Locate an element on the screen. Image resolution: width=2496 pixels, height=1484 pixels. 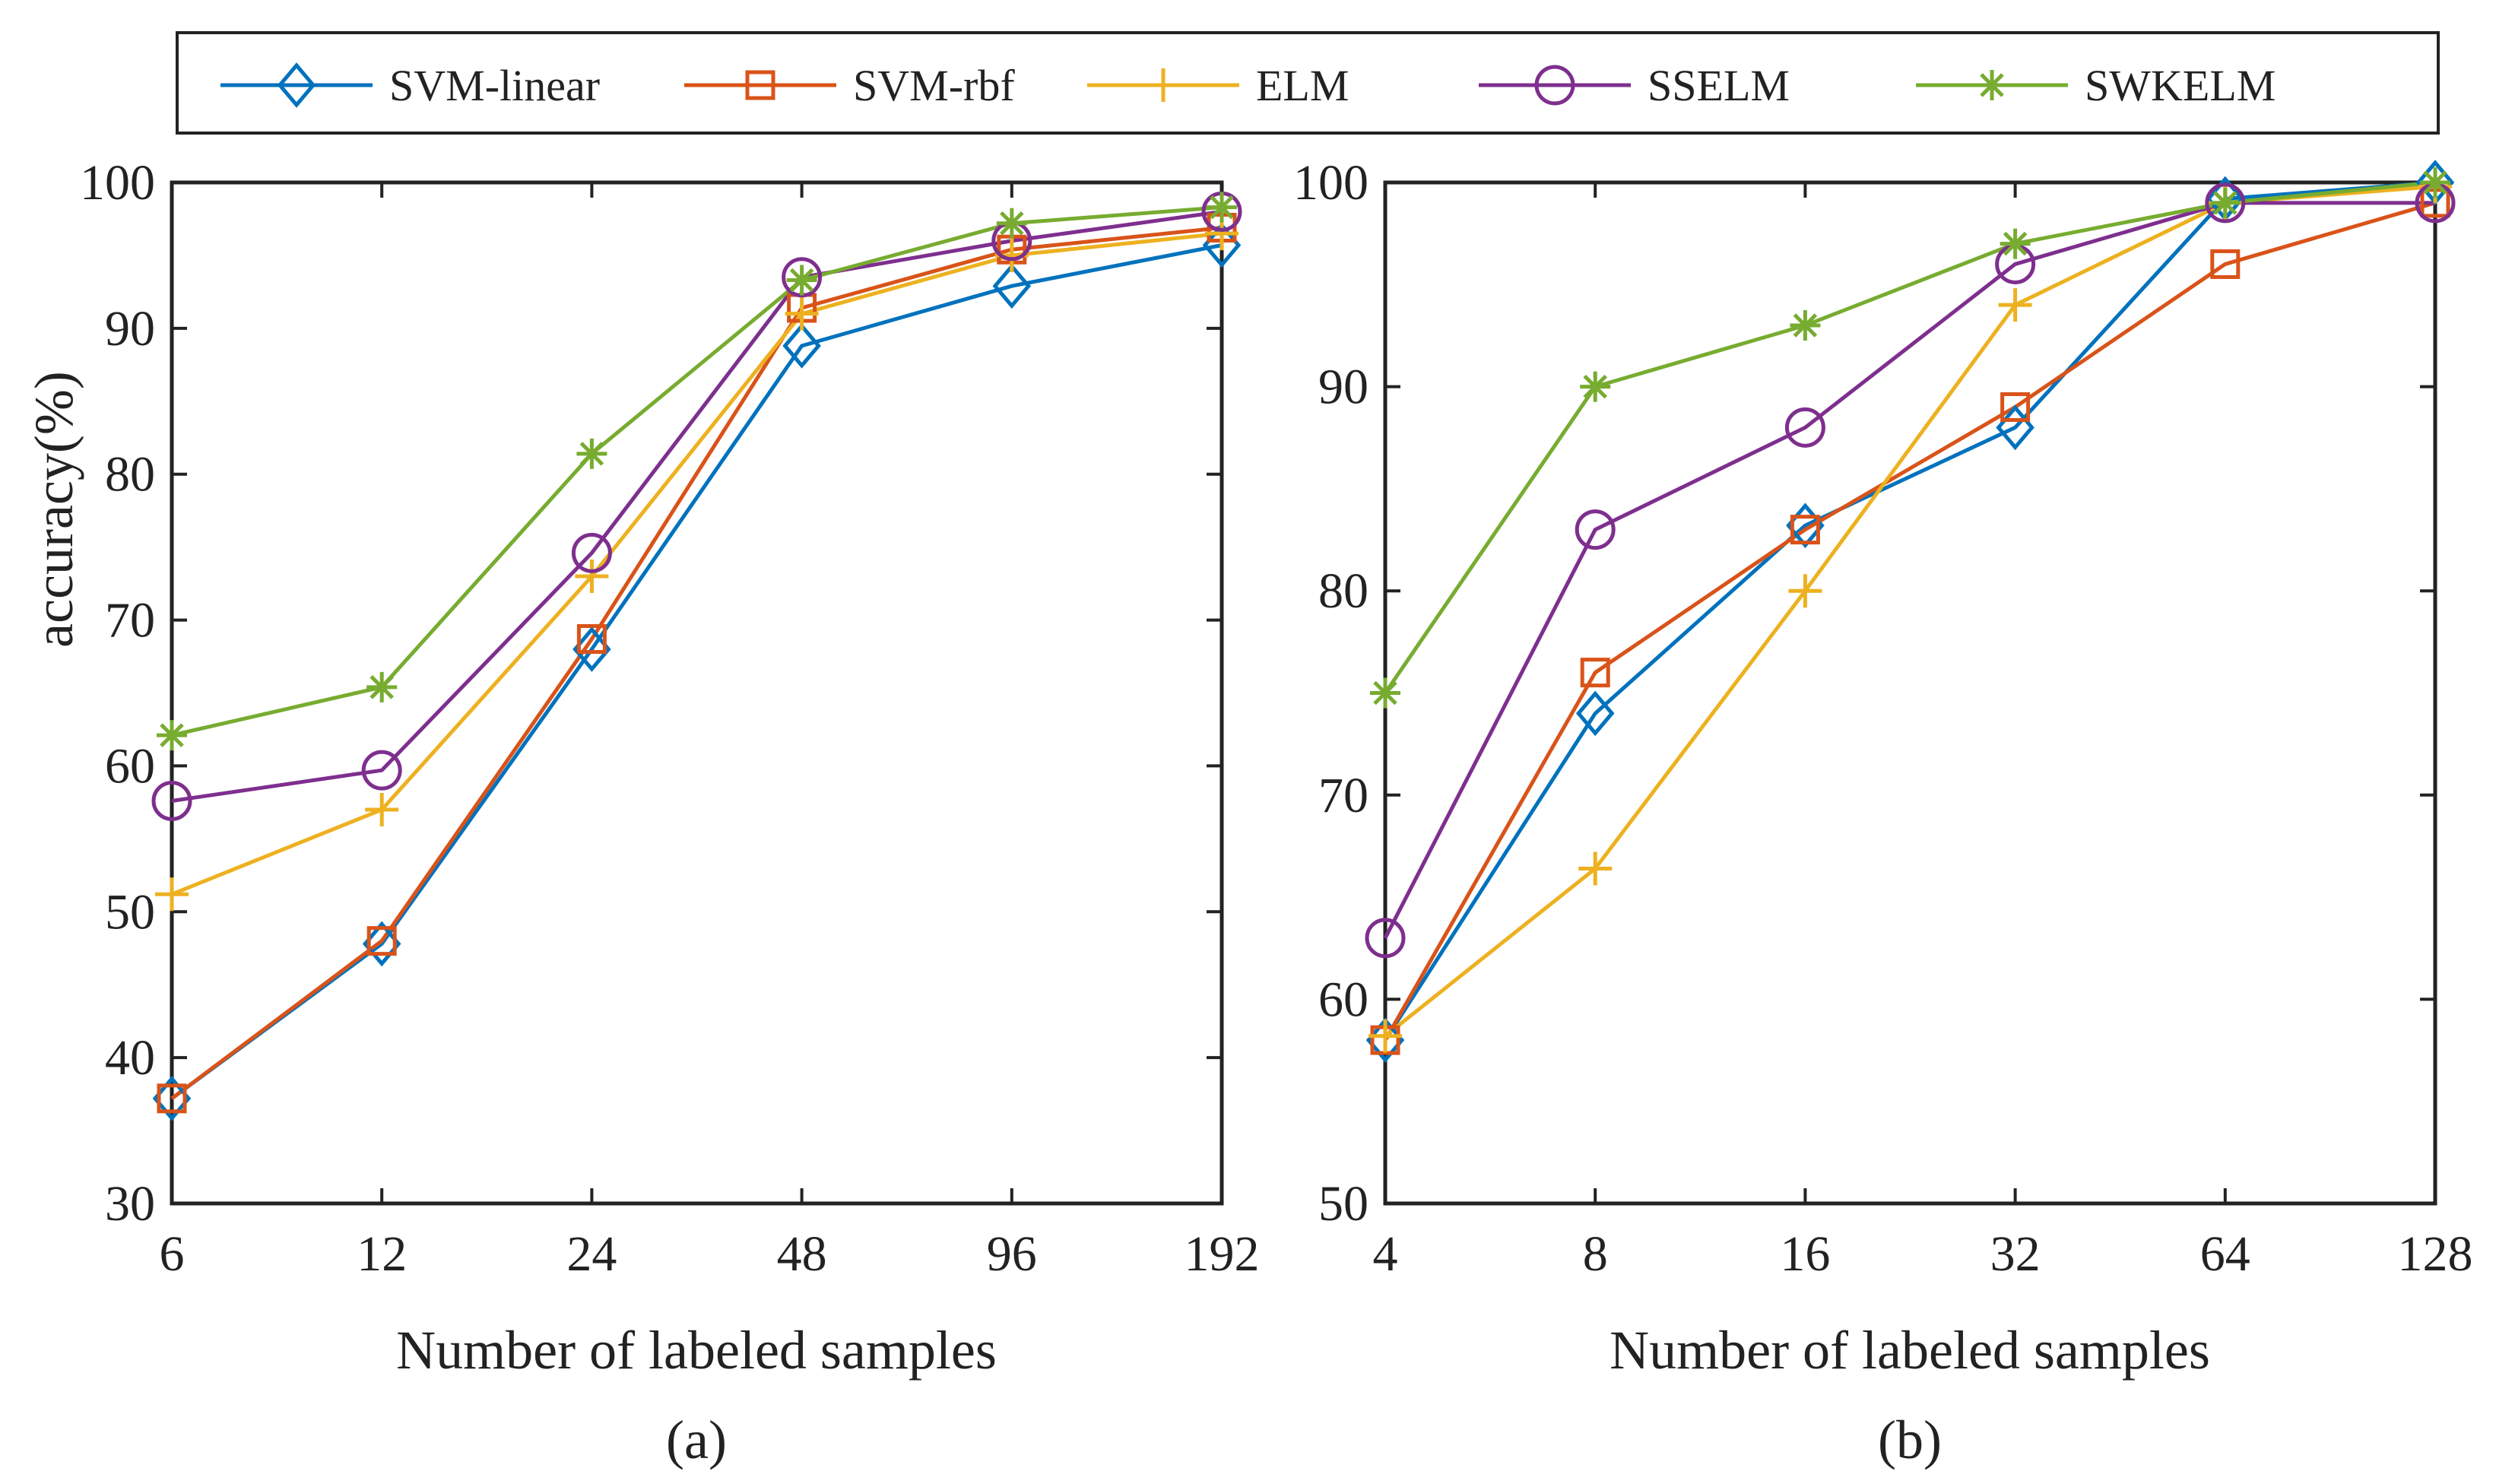
y-tick-label-a: 40 is located at coordinates (130, 1058).